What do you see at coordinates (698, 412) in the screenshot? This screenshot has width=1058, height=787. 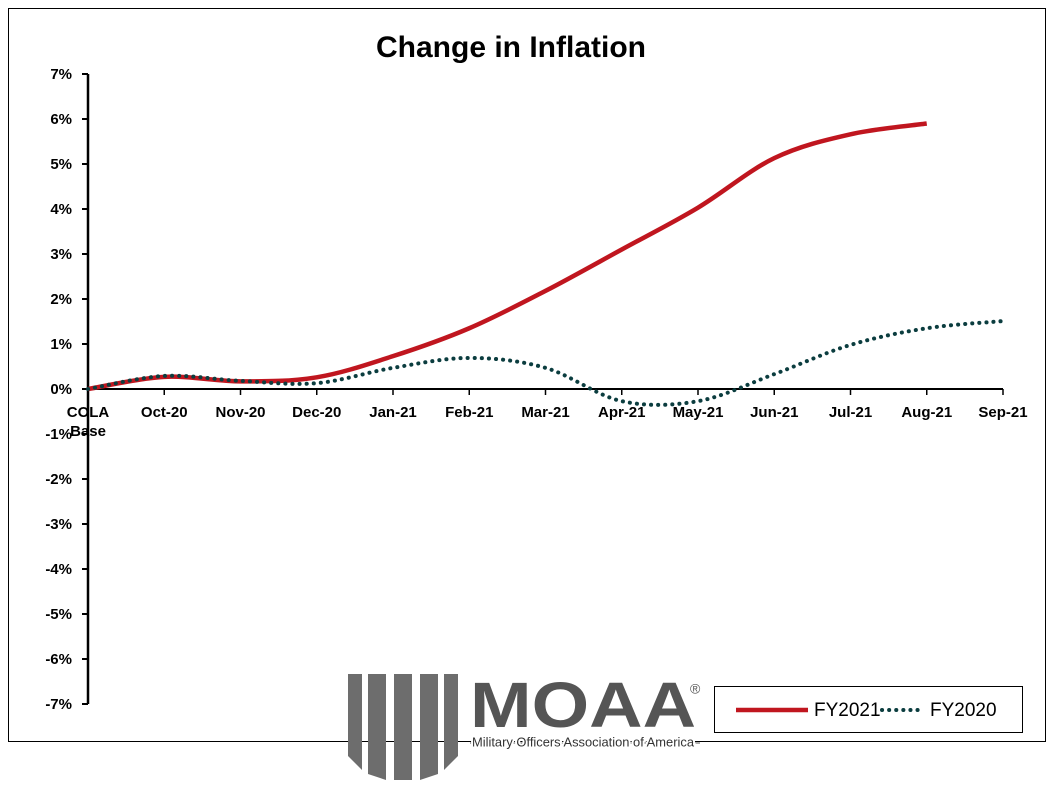 I see `x-tick-label: May-21` at bounding box center [698, 412].